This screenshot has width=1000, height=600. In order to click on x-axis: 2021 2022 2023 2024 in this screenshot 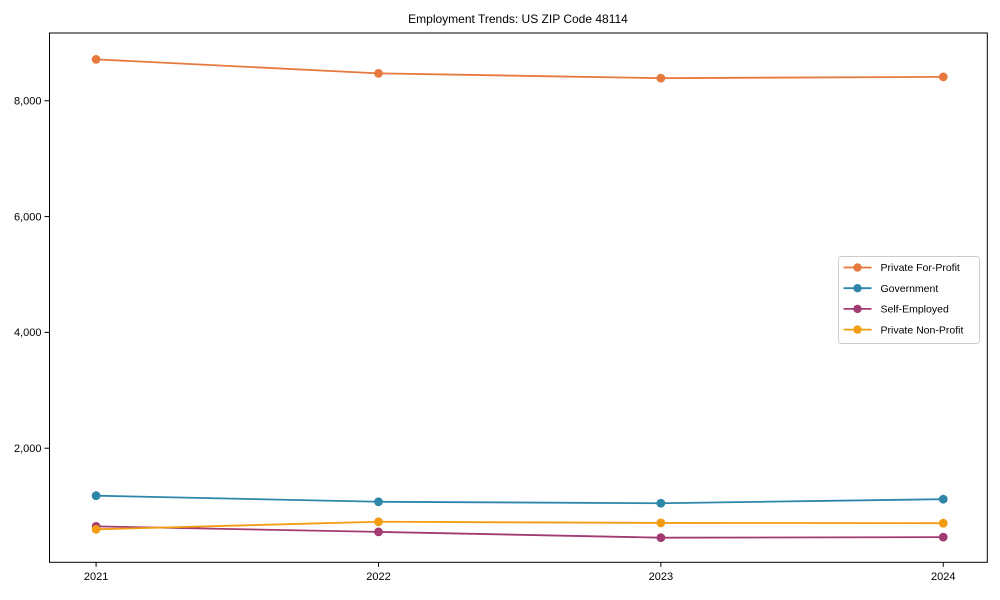, I will do `click(519, 572)`.